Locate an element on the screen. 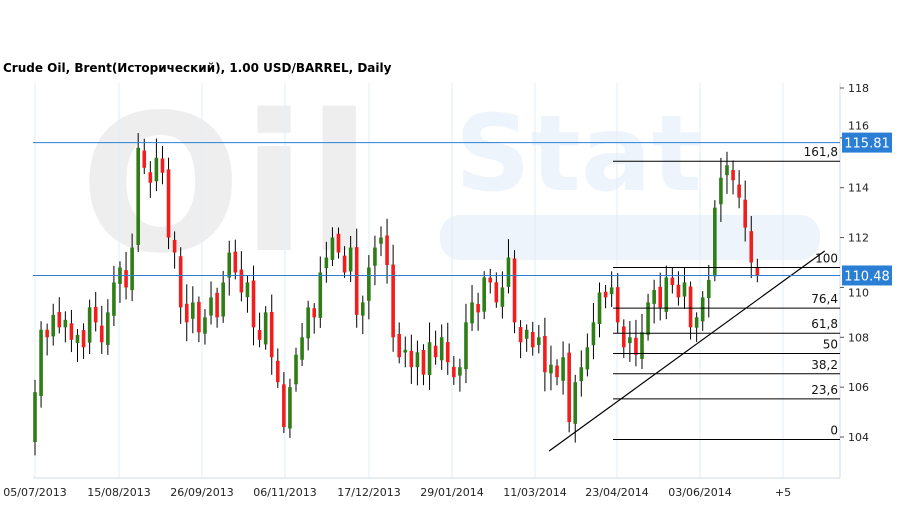  fib-level-label: 76,4 is located at coordinates (824, 299).